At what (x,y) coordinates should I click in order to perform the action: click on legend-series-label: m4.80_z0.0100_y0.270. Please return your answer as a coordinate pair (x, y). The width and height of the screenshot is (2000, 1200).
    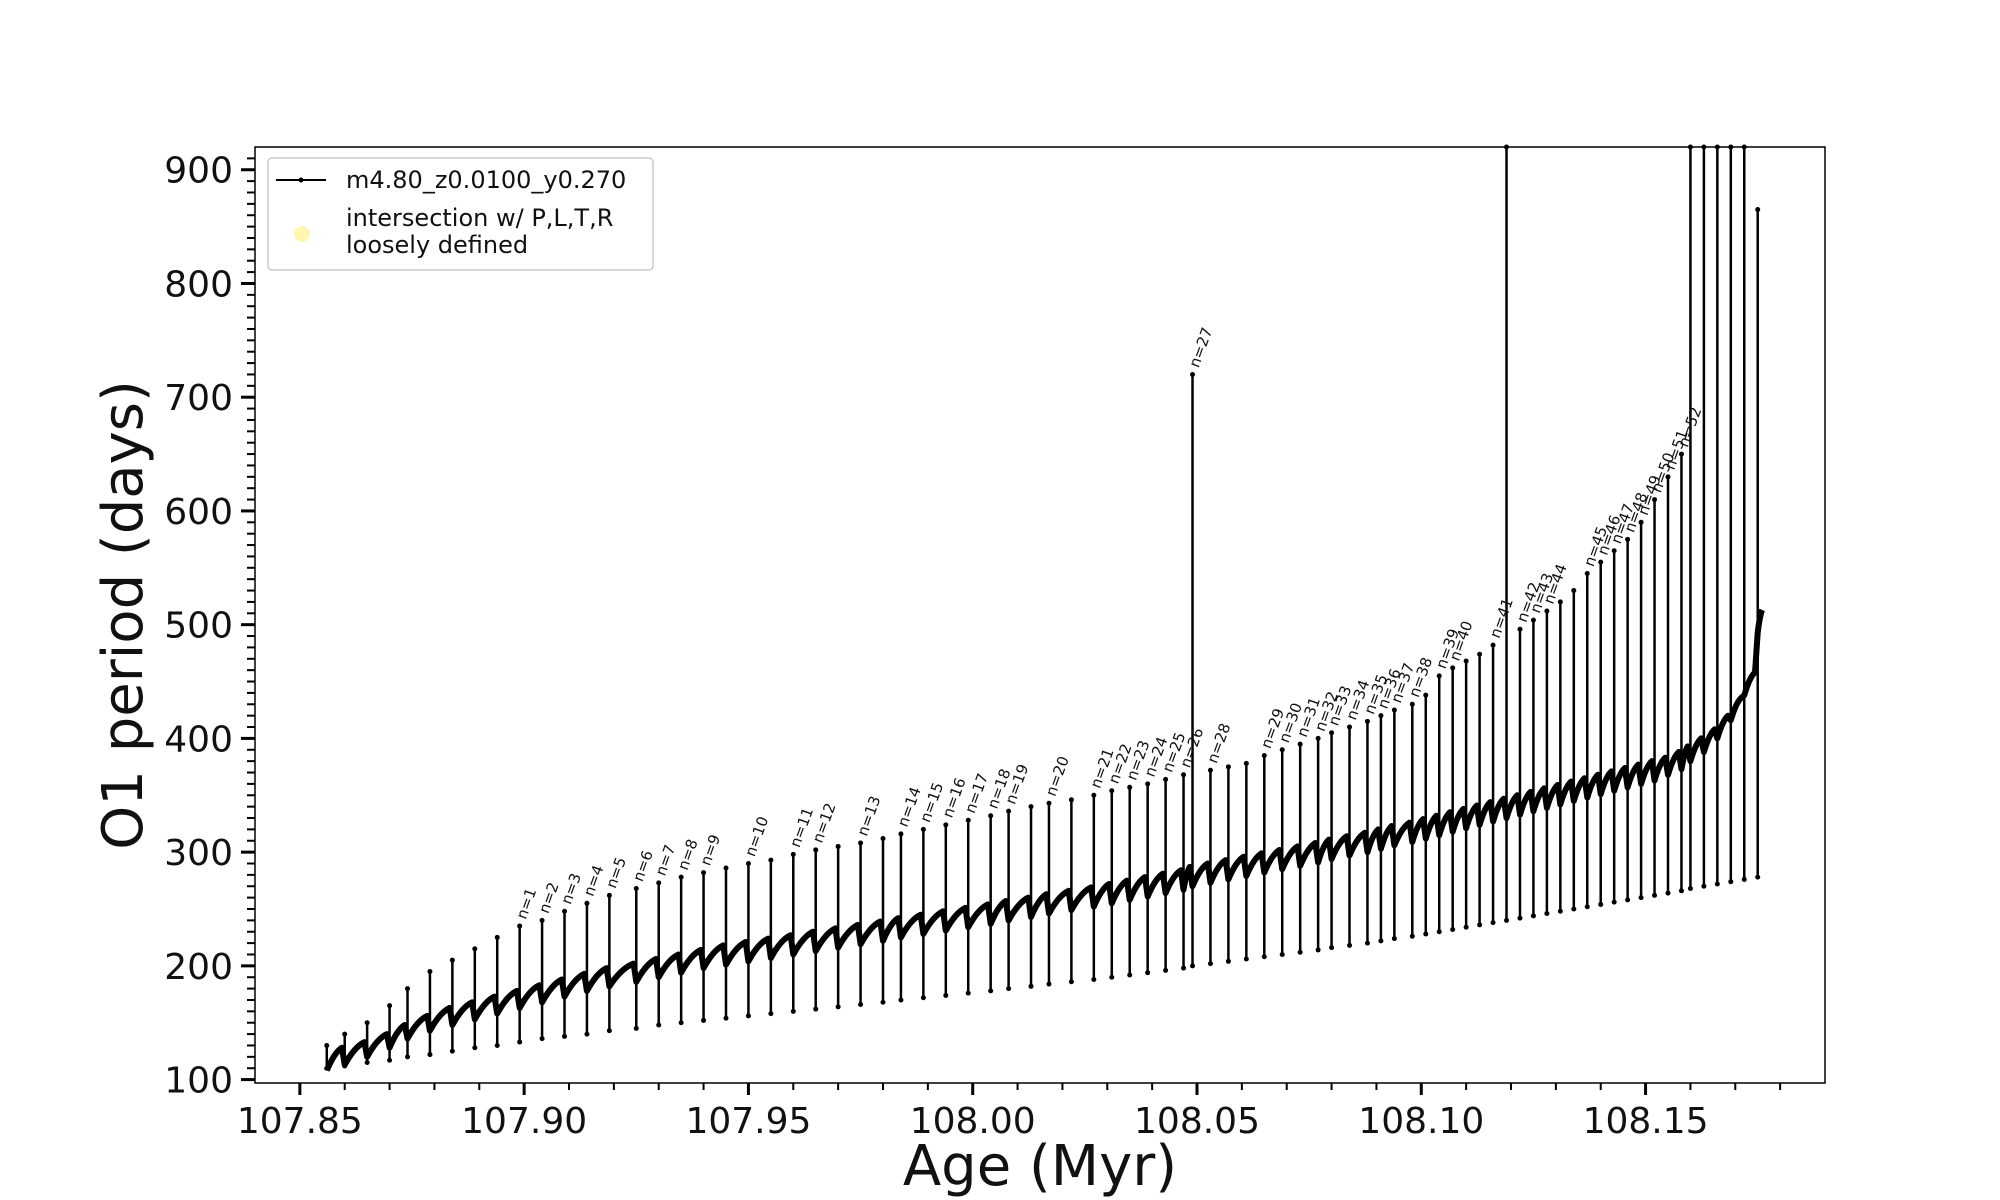
    Looking at the image, I should click on (486, 180).